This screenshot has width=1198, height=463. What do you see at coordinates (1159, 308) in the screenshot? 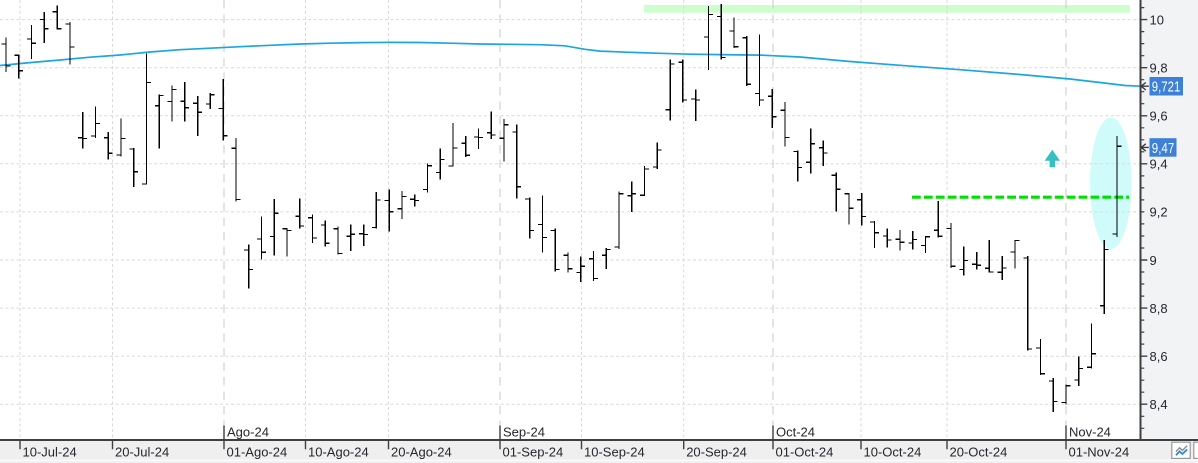
I see `svg-text: 8,8` at bounding box center [1159, 308].